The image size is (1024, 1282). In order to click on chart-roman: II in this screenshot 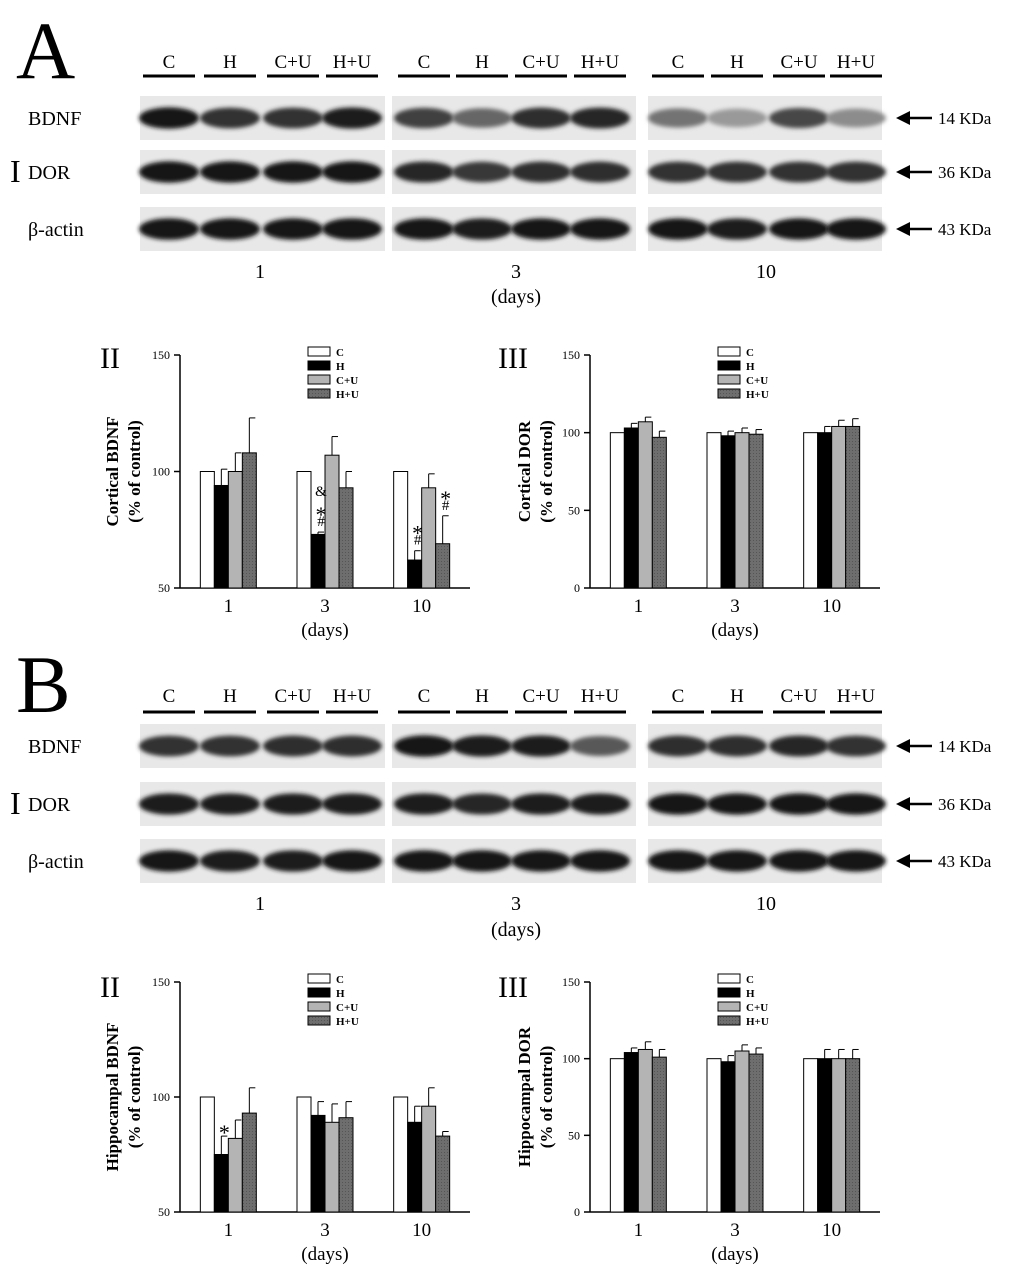, I will do `click(110, 358)`.